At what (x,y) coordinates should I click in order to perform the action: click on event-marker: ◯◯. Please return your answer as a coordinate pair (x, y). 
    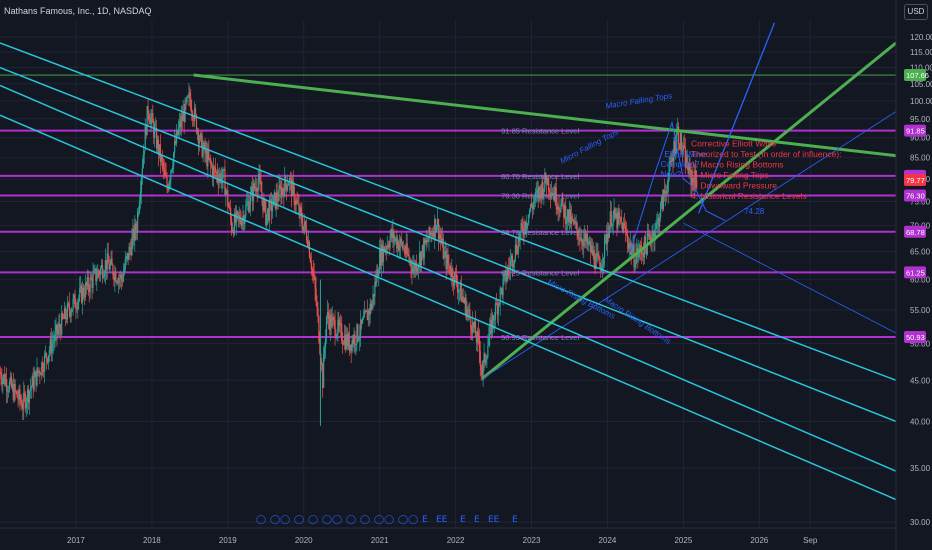
    Looking at the image, I should click on (408, 520).